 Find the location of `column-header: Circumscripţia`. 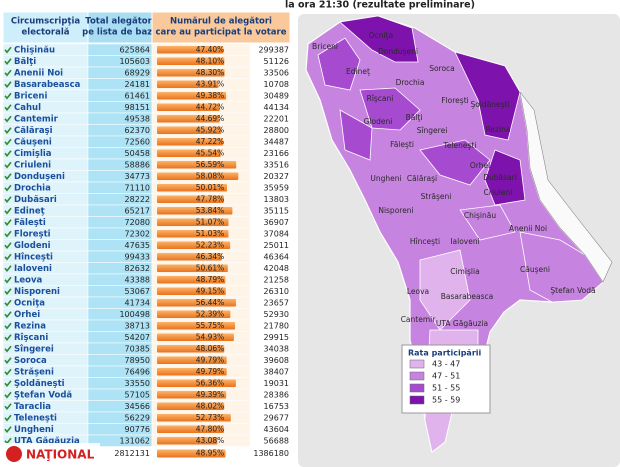

column-header: Circumscripţia is located at coordinates (46, 22).